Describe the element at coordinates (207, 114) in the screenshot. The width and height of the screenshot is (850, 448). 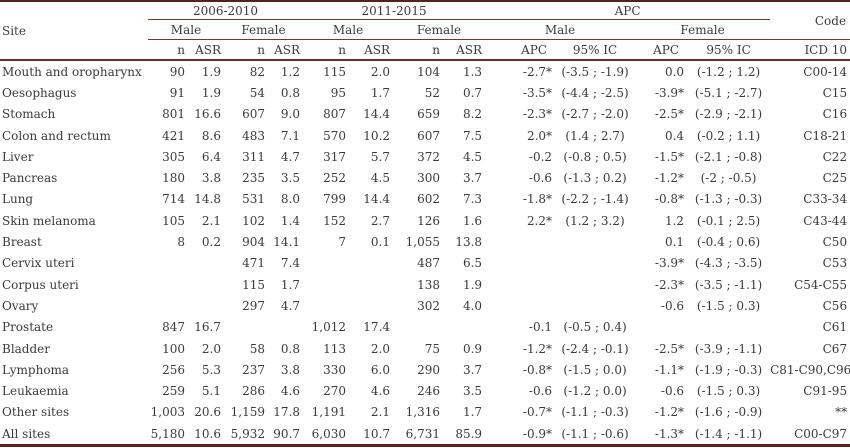
I see `cell-asr-male-p1: 16.6` at that location.